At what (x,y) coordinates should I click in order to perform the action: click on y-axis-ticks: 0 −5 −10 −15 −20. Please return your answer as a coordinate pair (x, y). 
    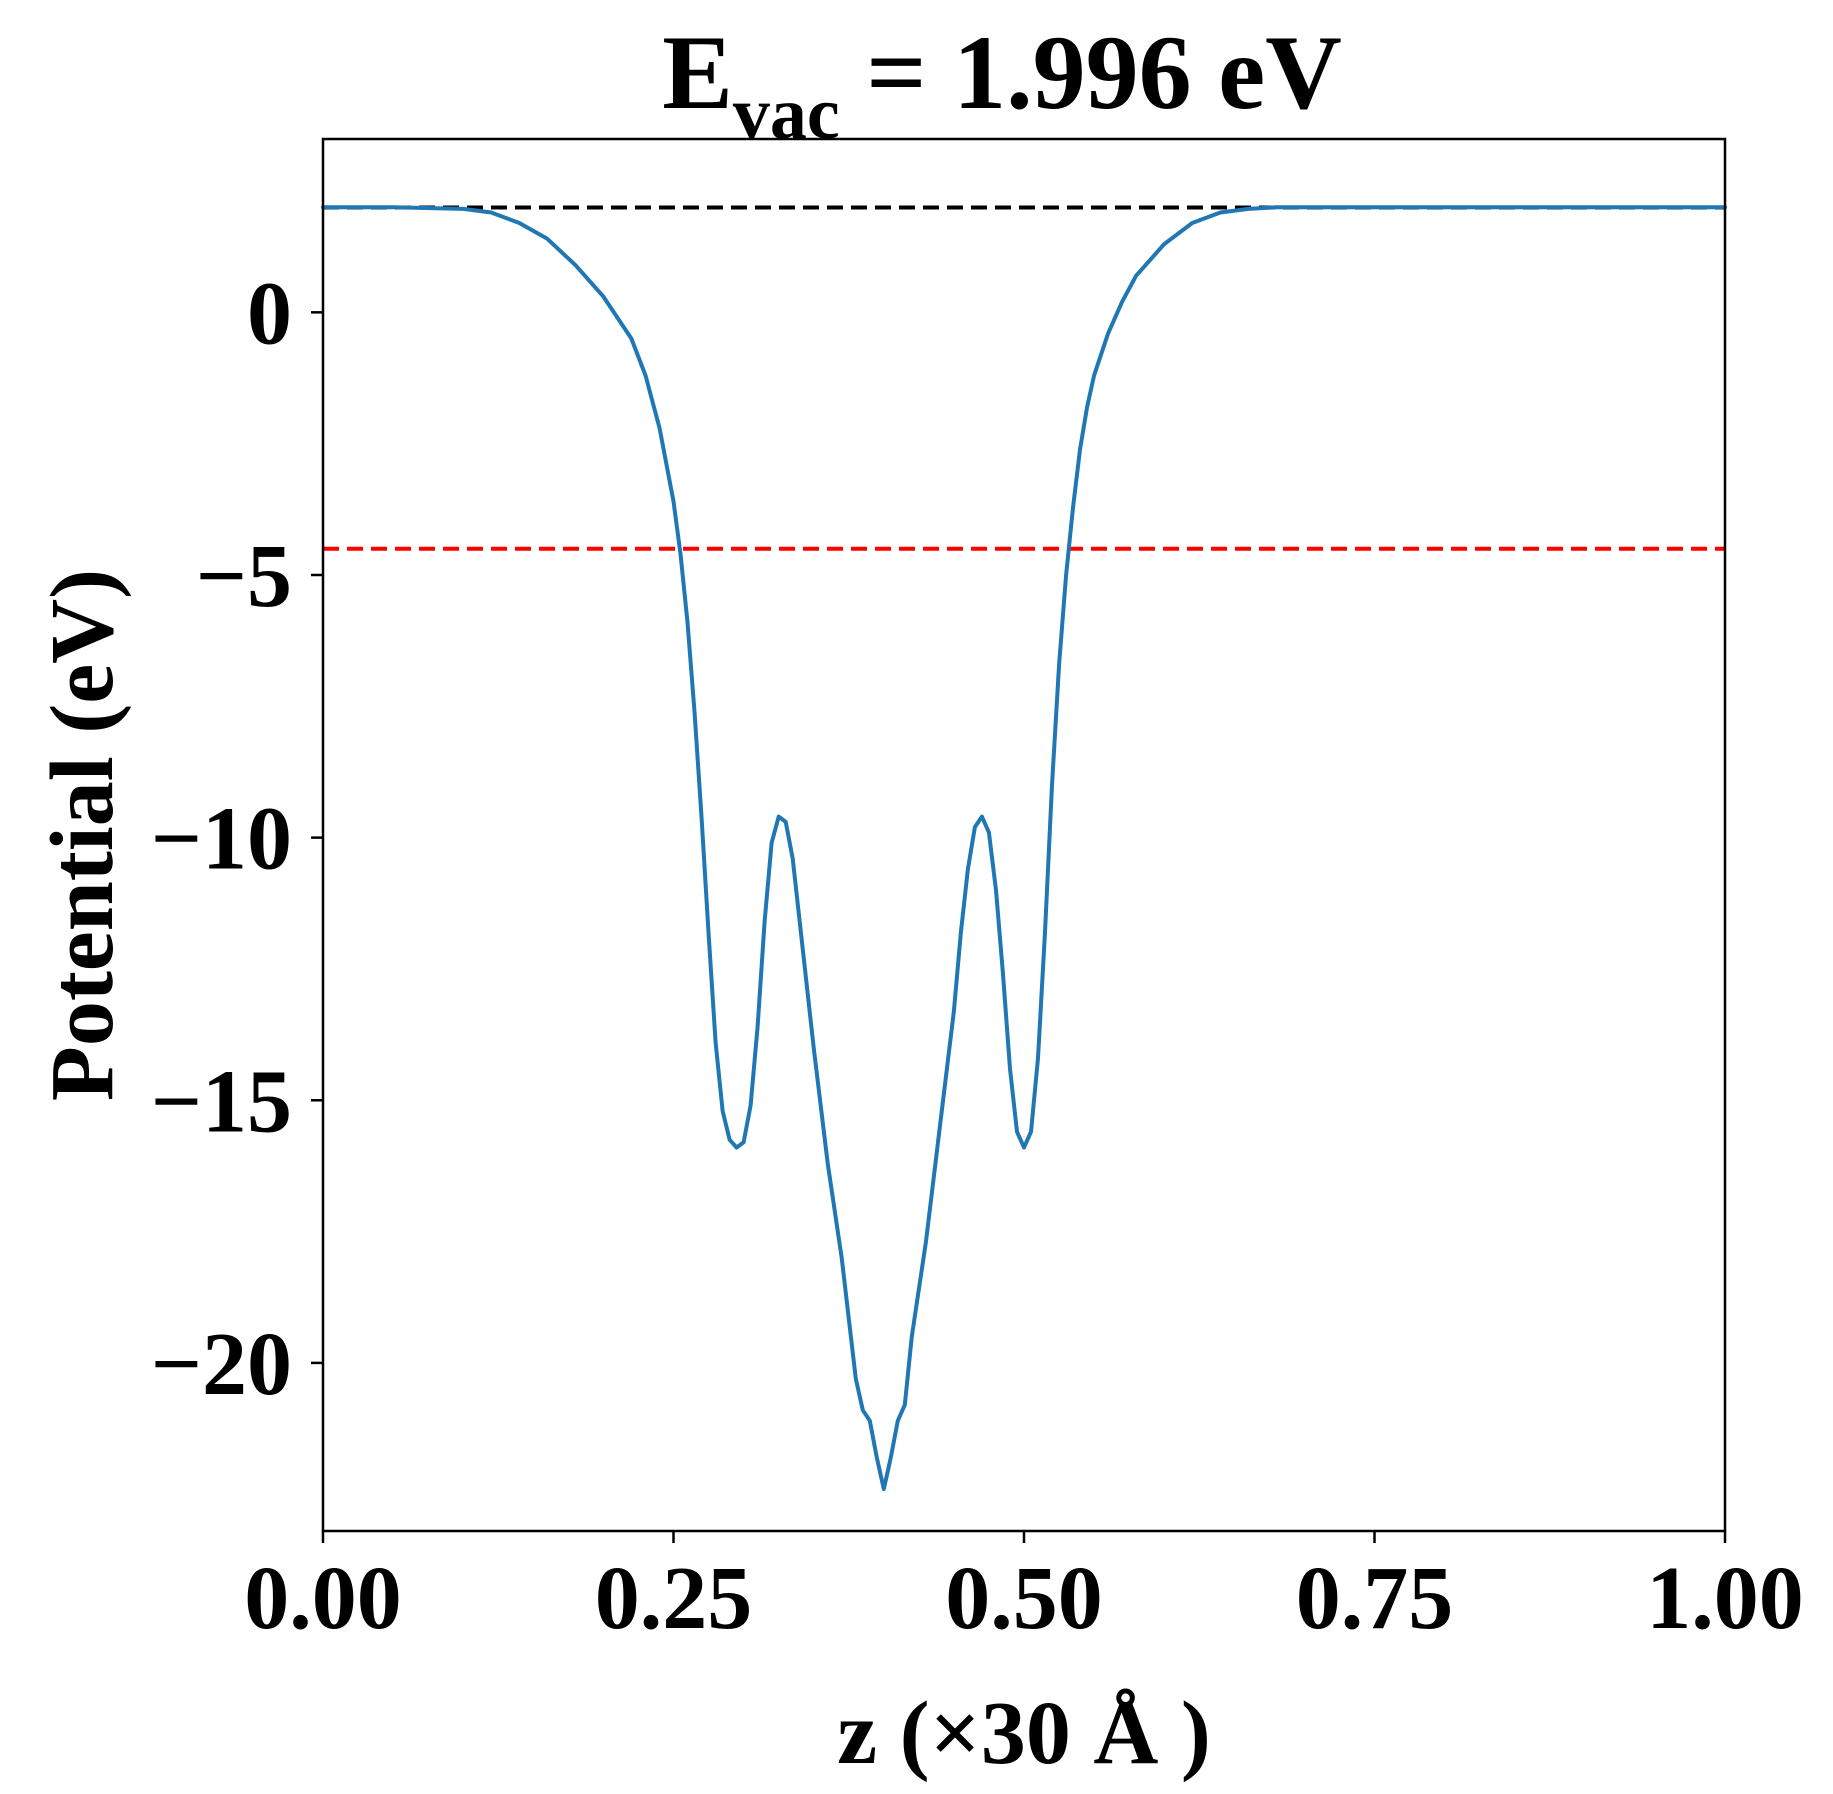
    Looking at the image, I should click on (237, 839).